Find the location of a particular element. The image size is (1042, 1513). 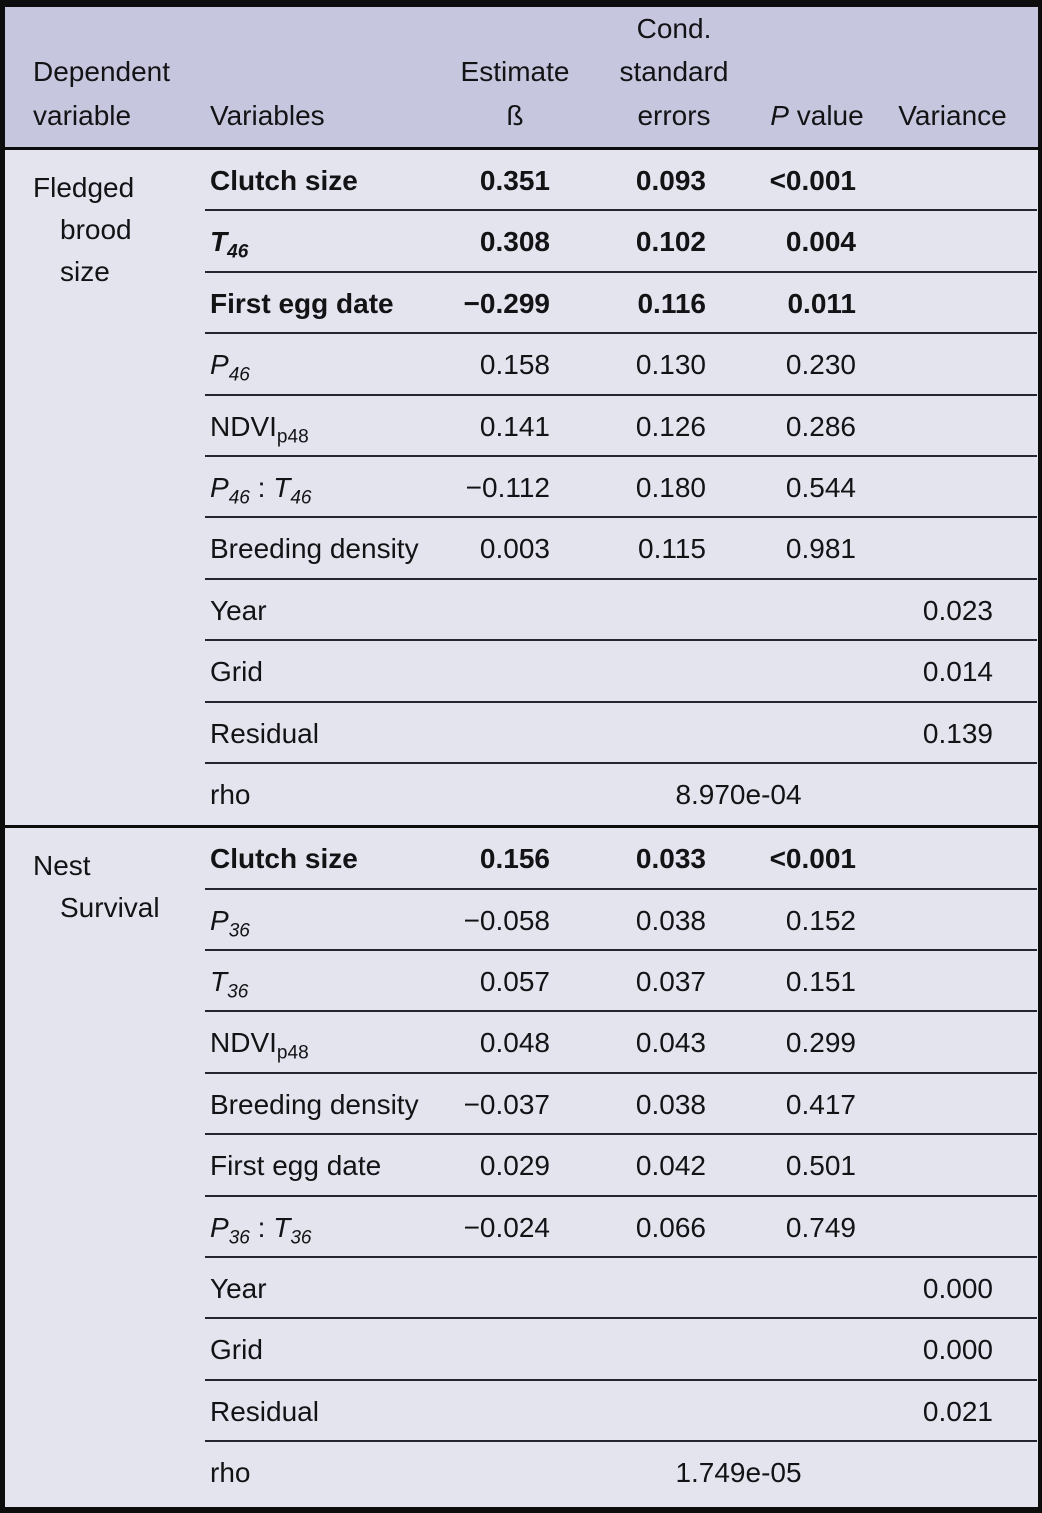

col-header-estimate: Estimate ß is located at coordinates (515, 93).